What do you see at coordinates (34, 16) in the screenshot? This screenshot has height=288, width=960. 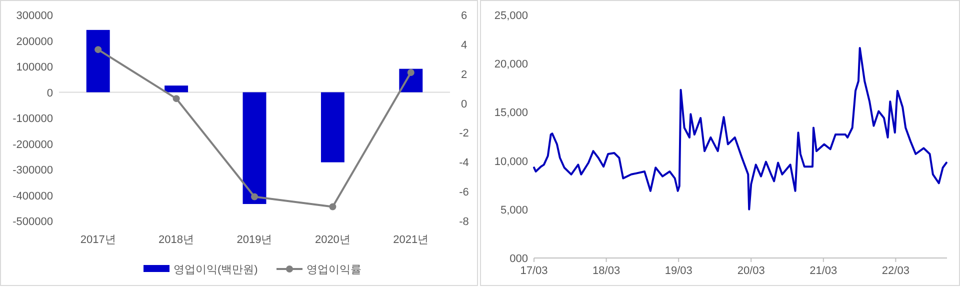 I see `y-tick-label: 300000` at bounding box center [34, 16].